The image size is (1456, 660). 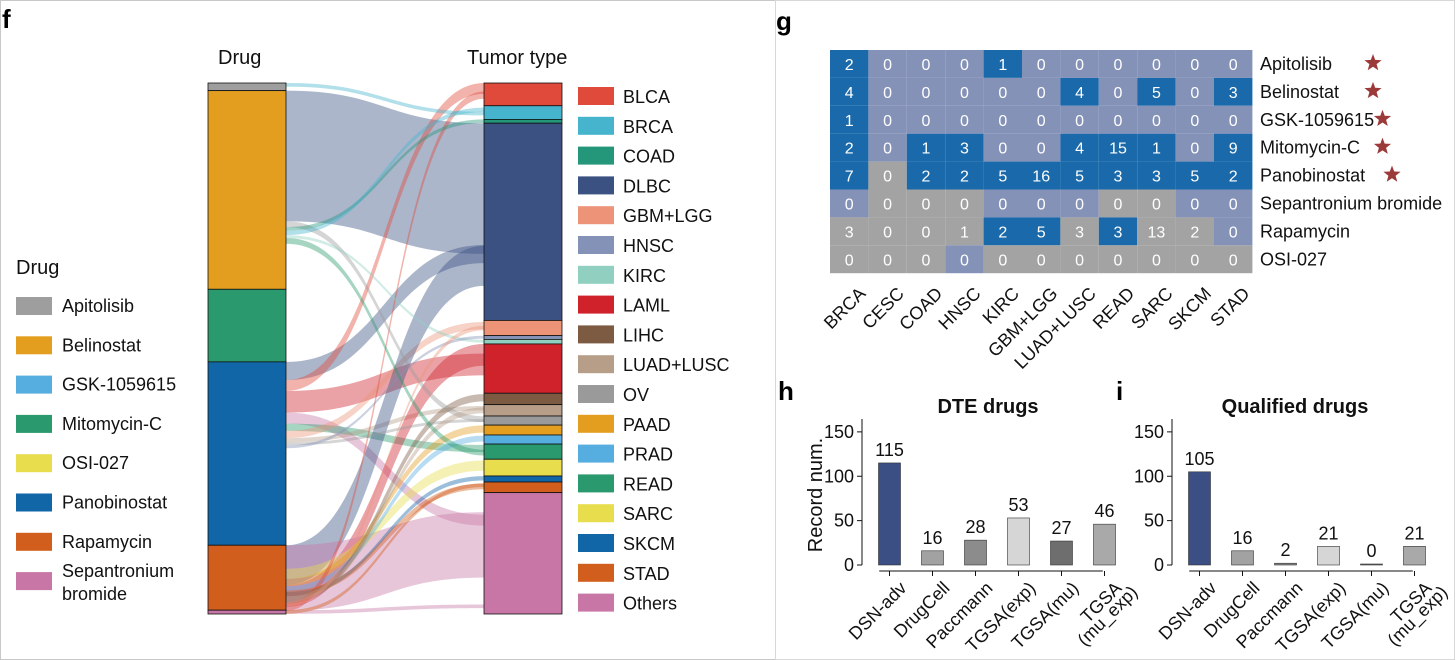 I want to click on heatmap-cell-belinostat-brca, so click(x=849, y=91).